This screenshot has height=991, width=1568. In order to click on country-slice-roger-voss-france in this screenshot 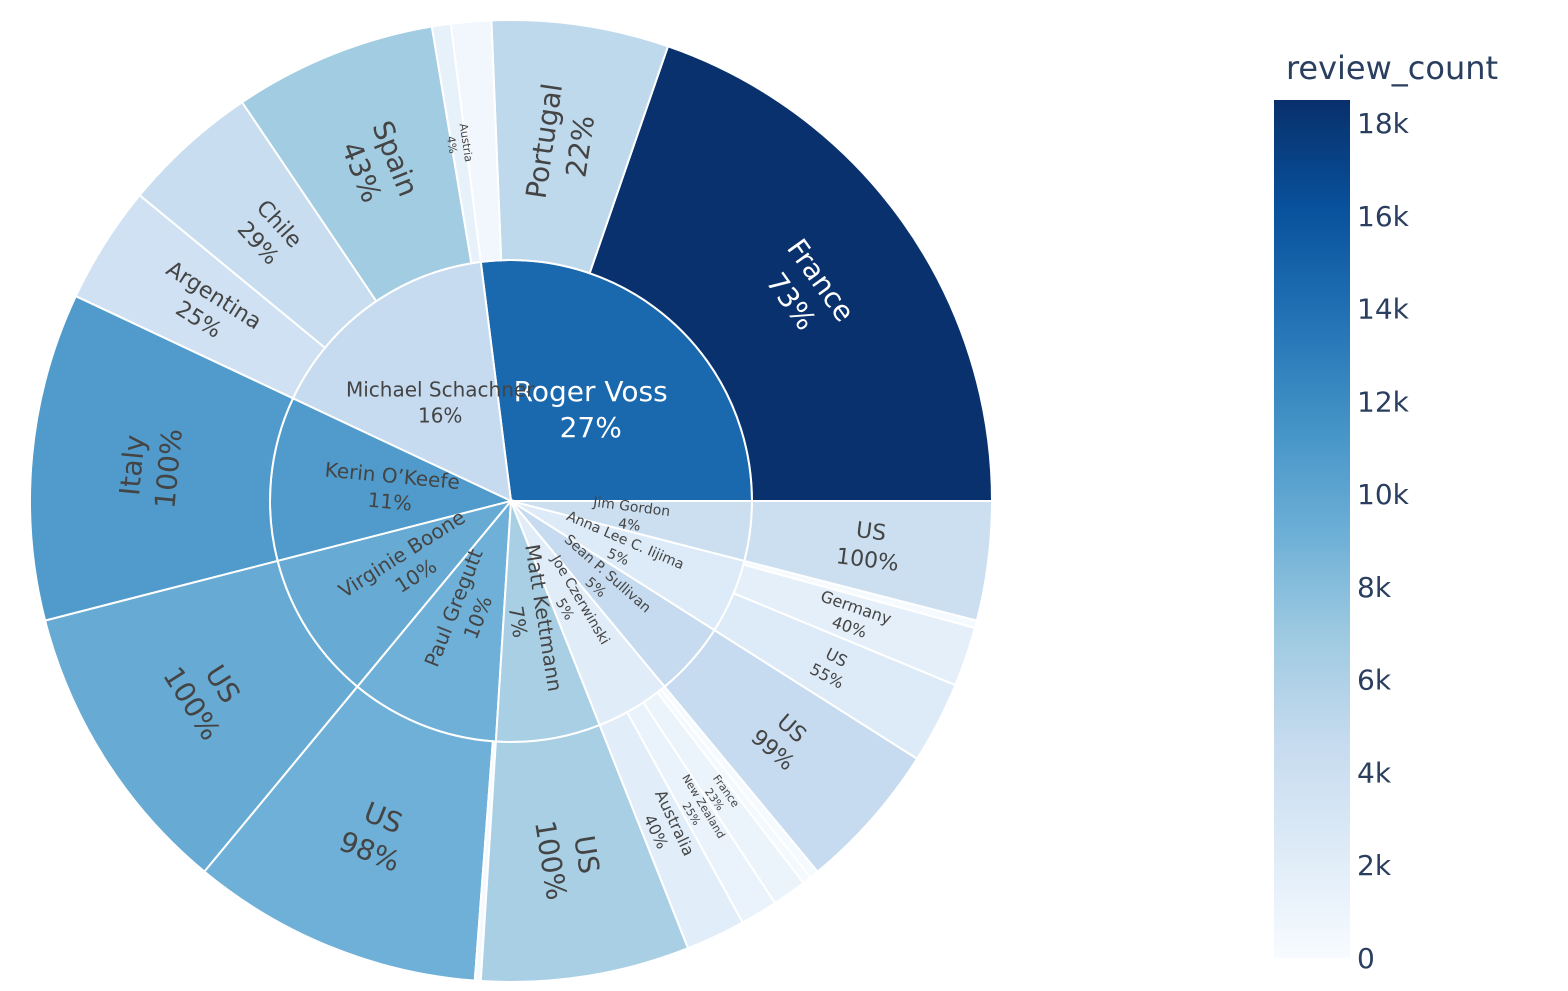, I will do `click(791, 273)`.